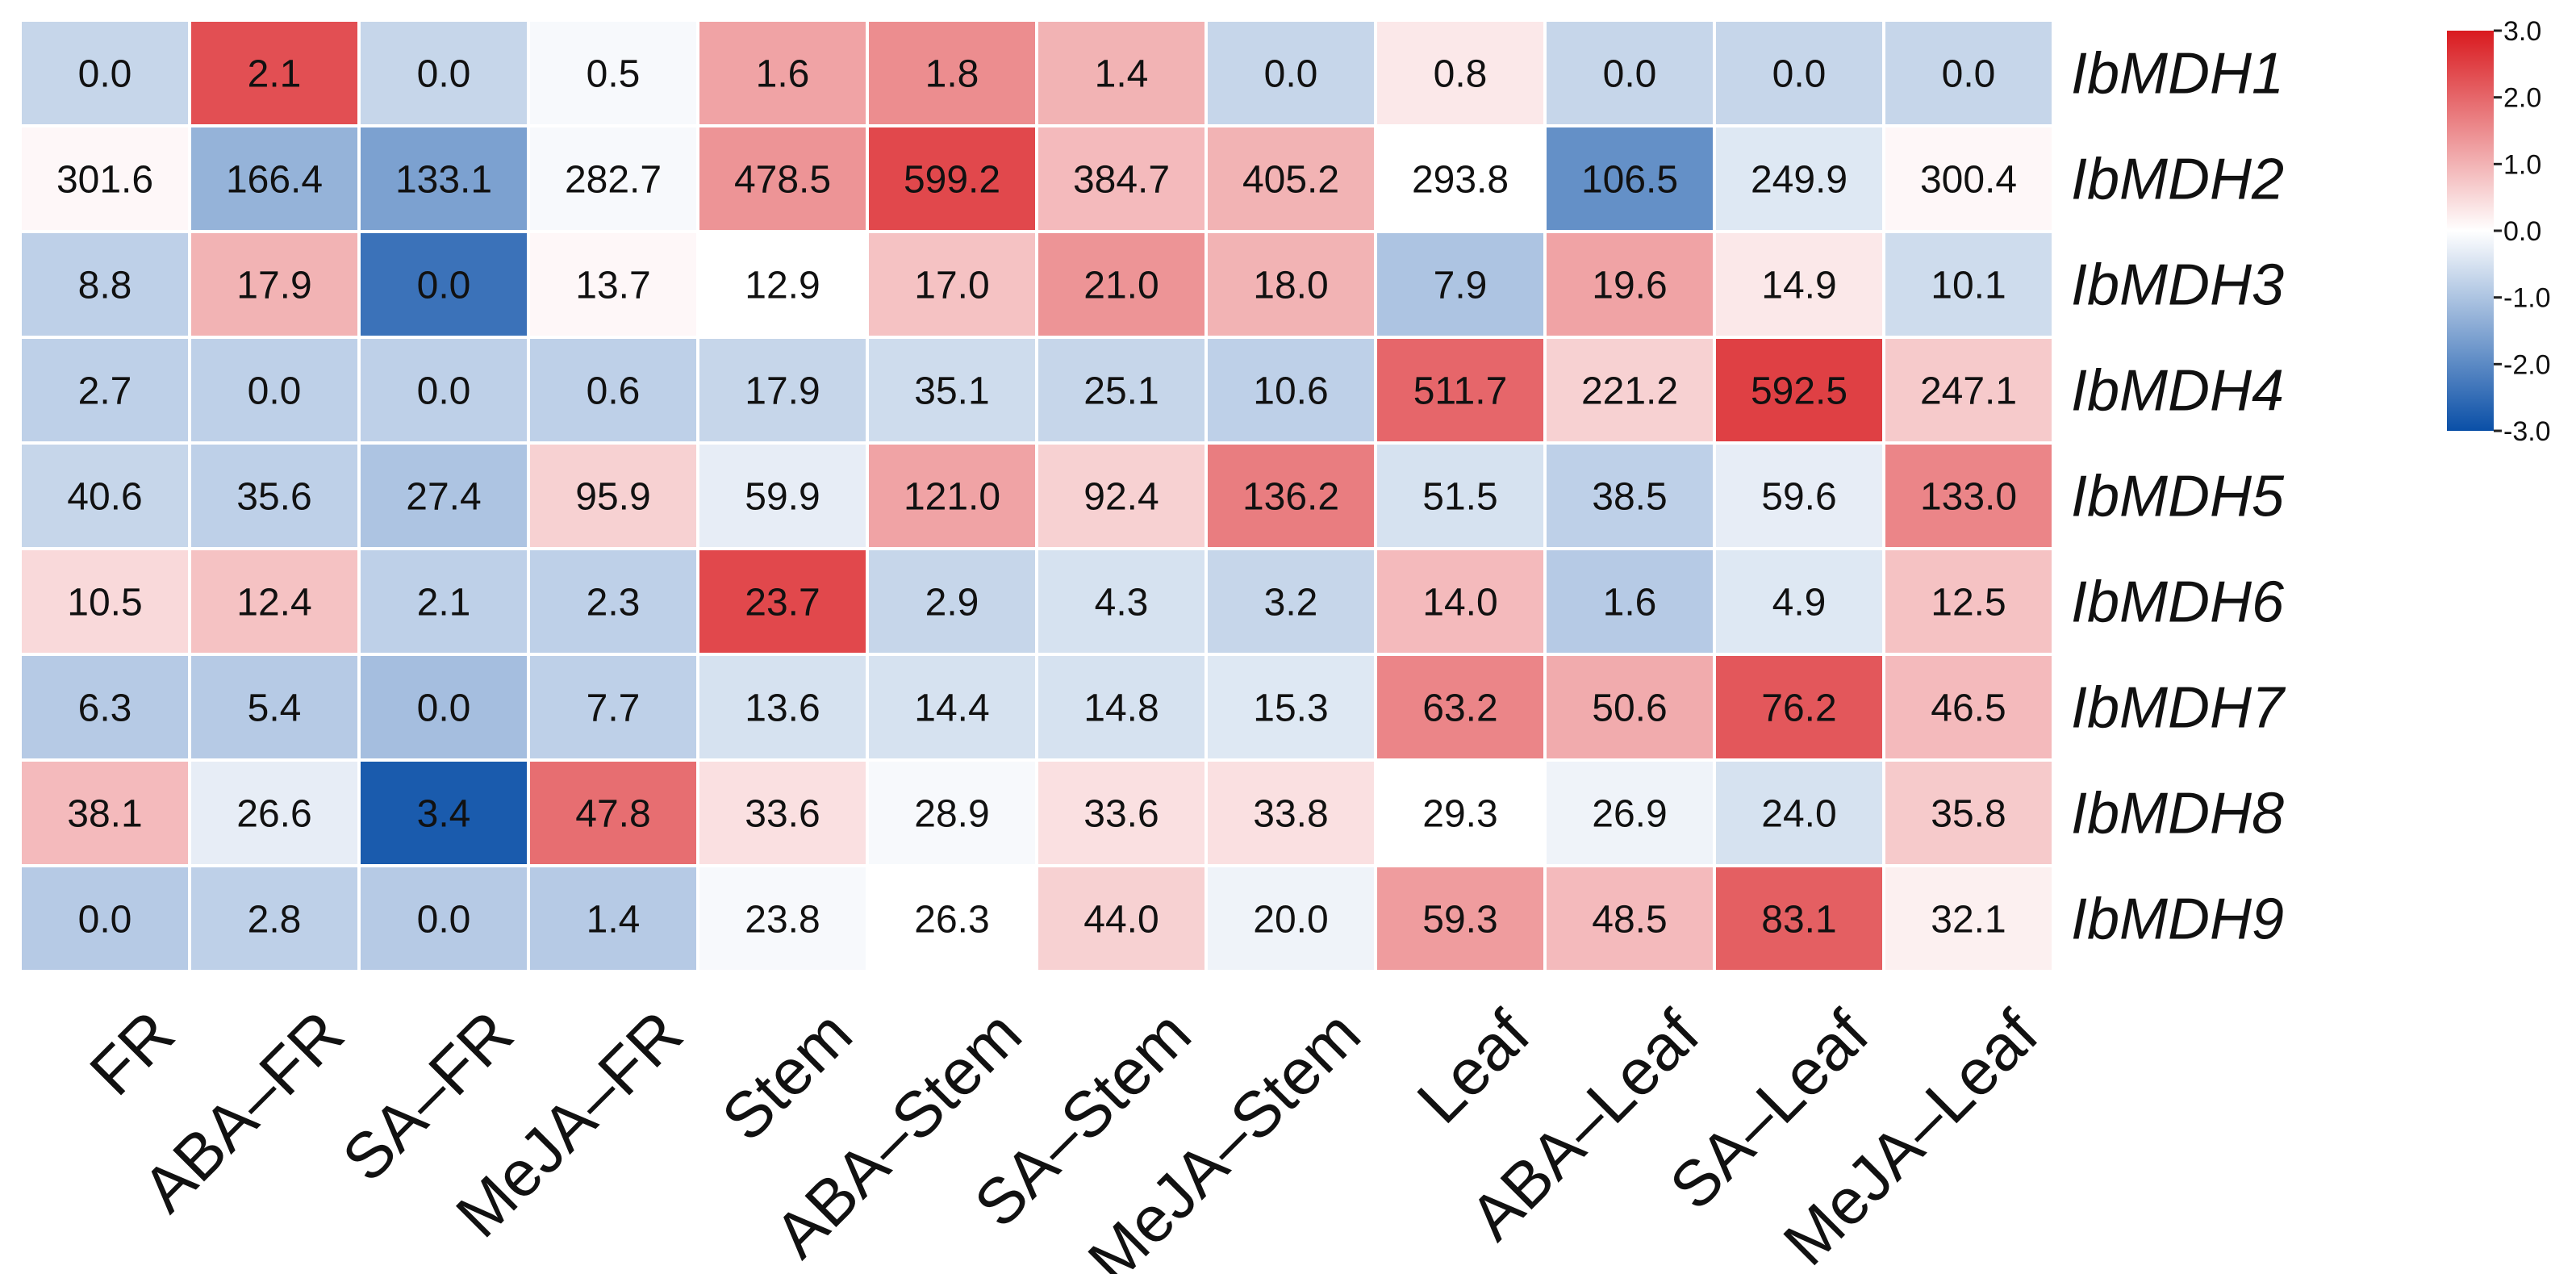 The height and width of the screenshot is (1274, 2576). What do you see at coordinates (1121, 920) in the screenshot?
I see `cell-value-label: 44.0` at bounding box center [1121, 920].